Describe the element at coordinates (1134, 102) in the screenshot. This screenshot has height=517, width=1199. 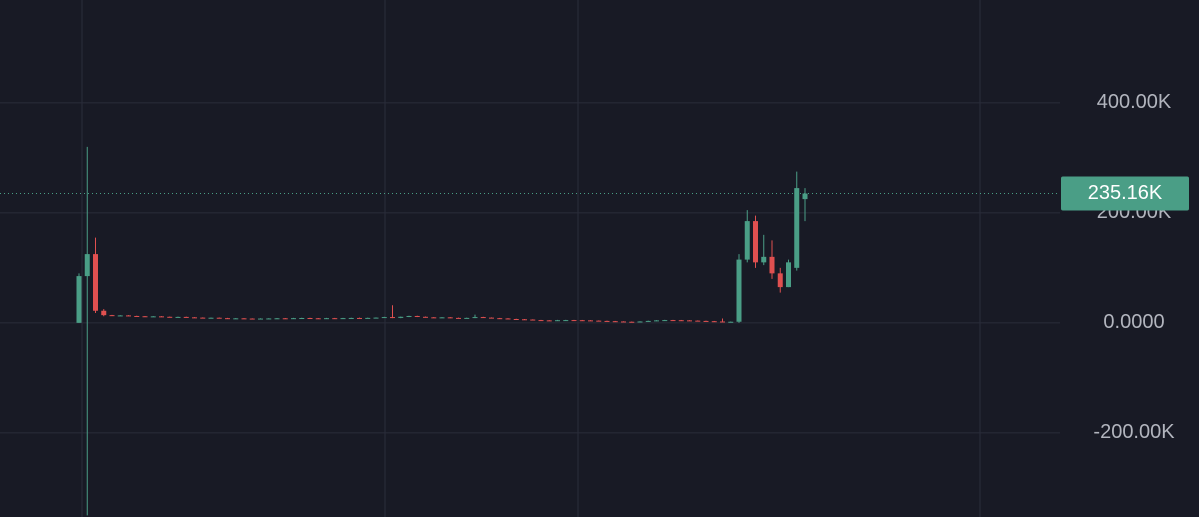
I see `y-tick-label: 400.00K` at that location.